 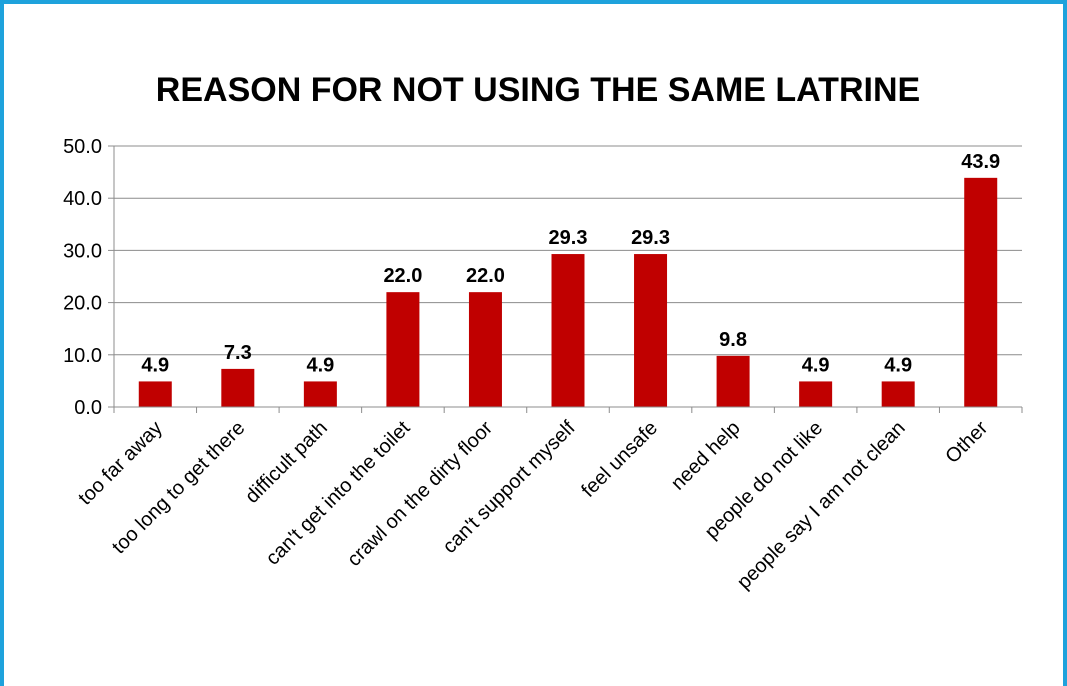 I want to click on category-label: people say I am not clean, so click(x=821, y=505).